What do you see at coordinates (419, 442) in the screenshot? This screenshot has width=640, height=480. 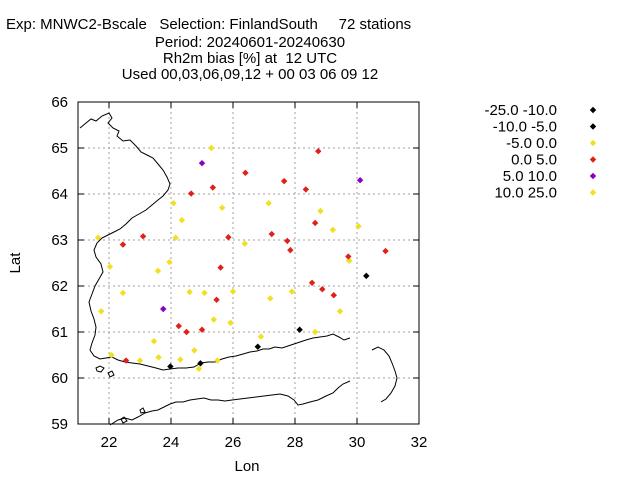 I see `x-tick-label: 32` at bounding box center [419, 442].